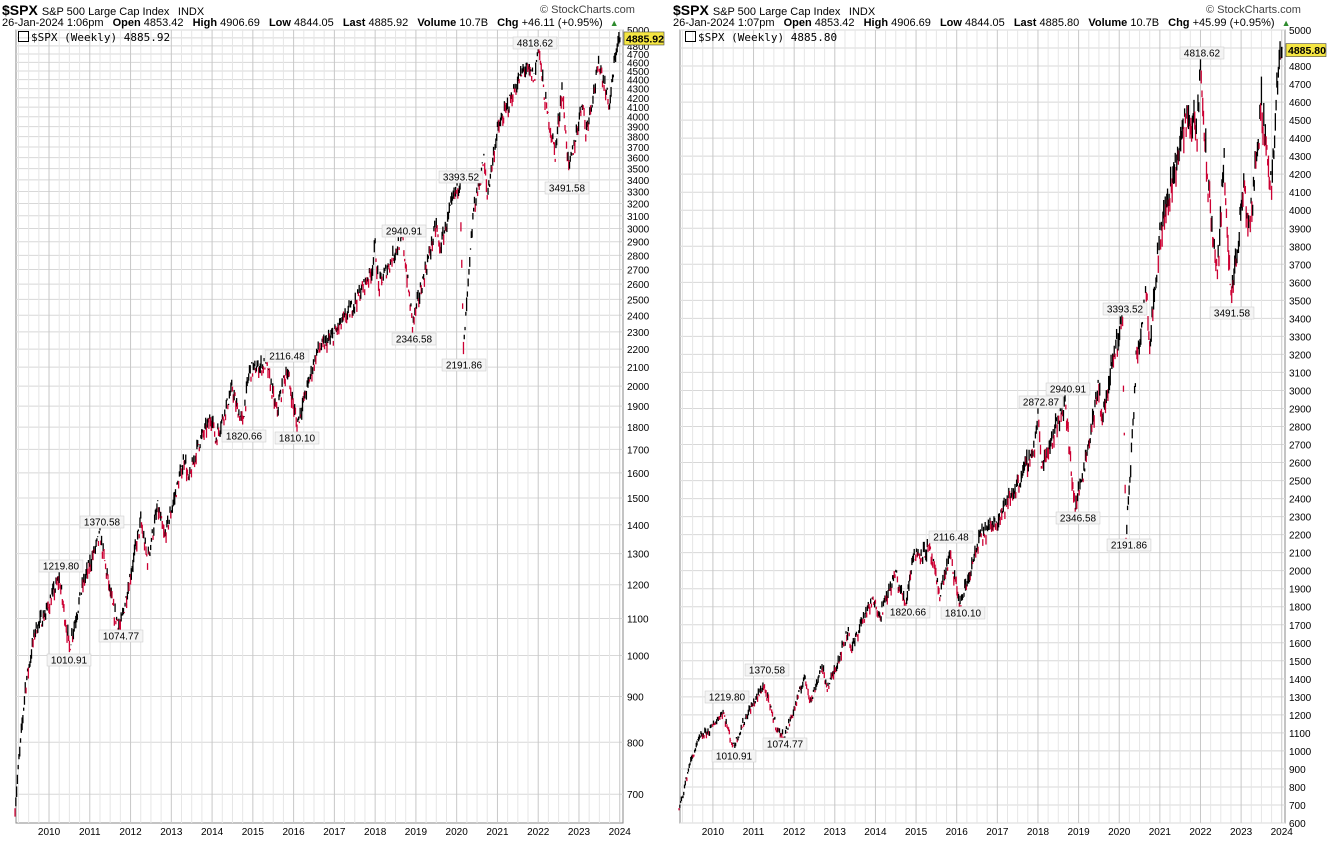 The image size is (1342, 848). I want to click on left-y-tick-label: 4200, so click(638, 99).